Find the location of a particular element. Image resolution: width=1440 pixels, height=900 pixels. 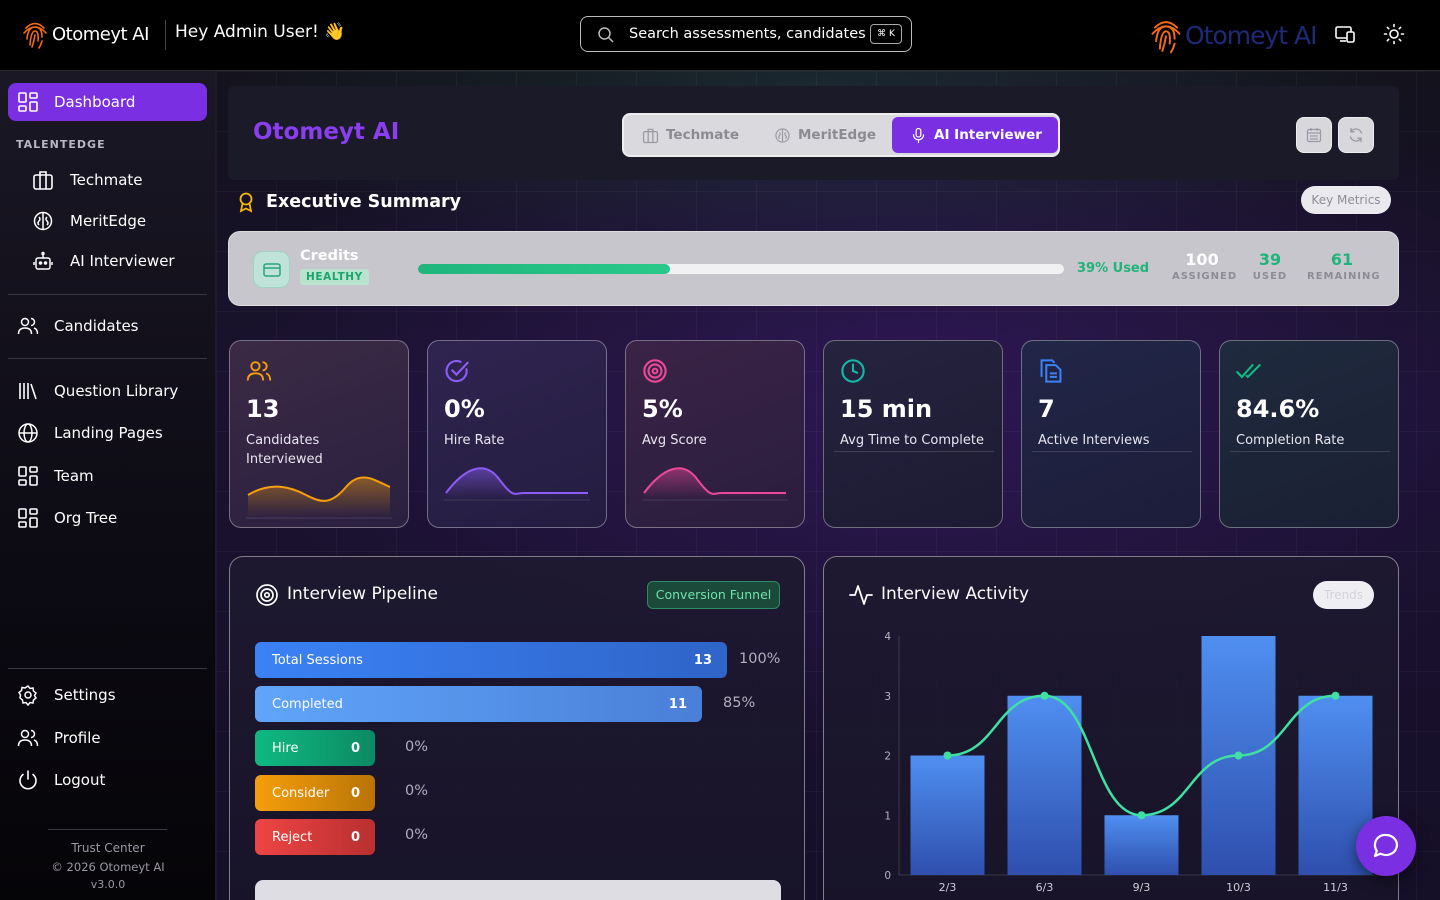

kpi-card-completion-rate: 84.6% Completion Rate is located at coordinates (1309, 434).